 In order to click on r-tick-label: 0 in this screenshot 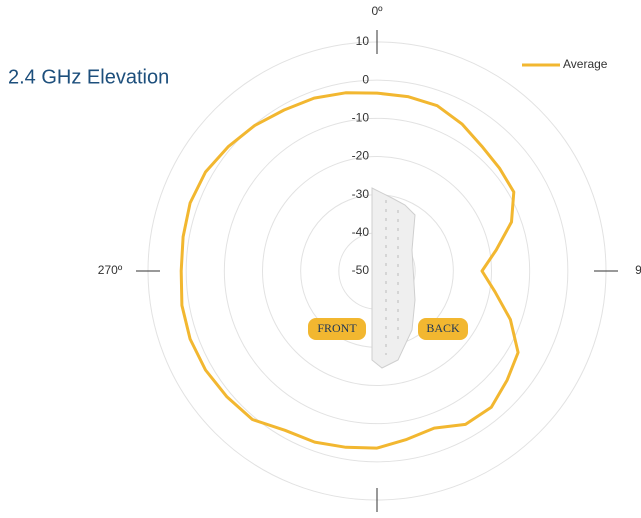, I will do `click(365, 79)`.